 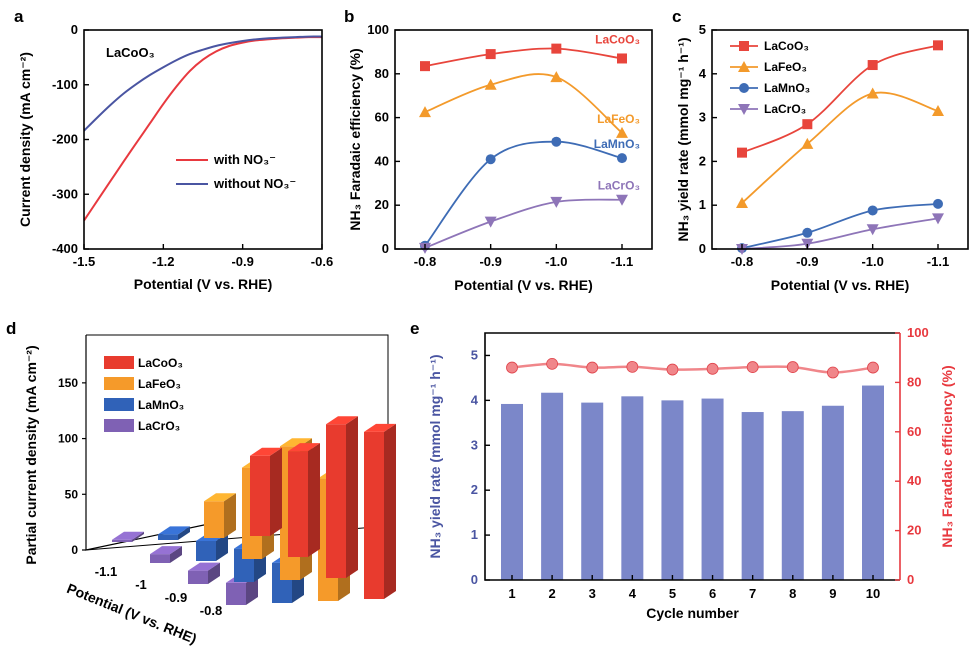 I want to click on y-tick-label-left: 4, so click(x=475, y=399).